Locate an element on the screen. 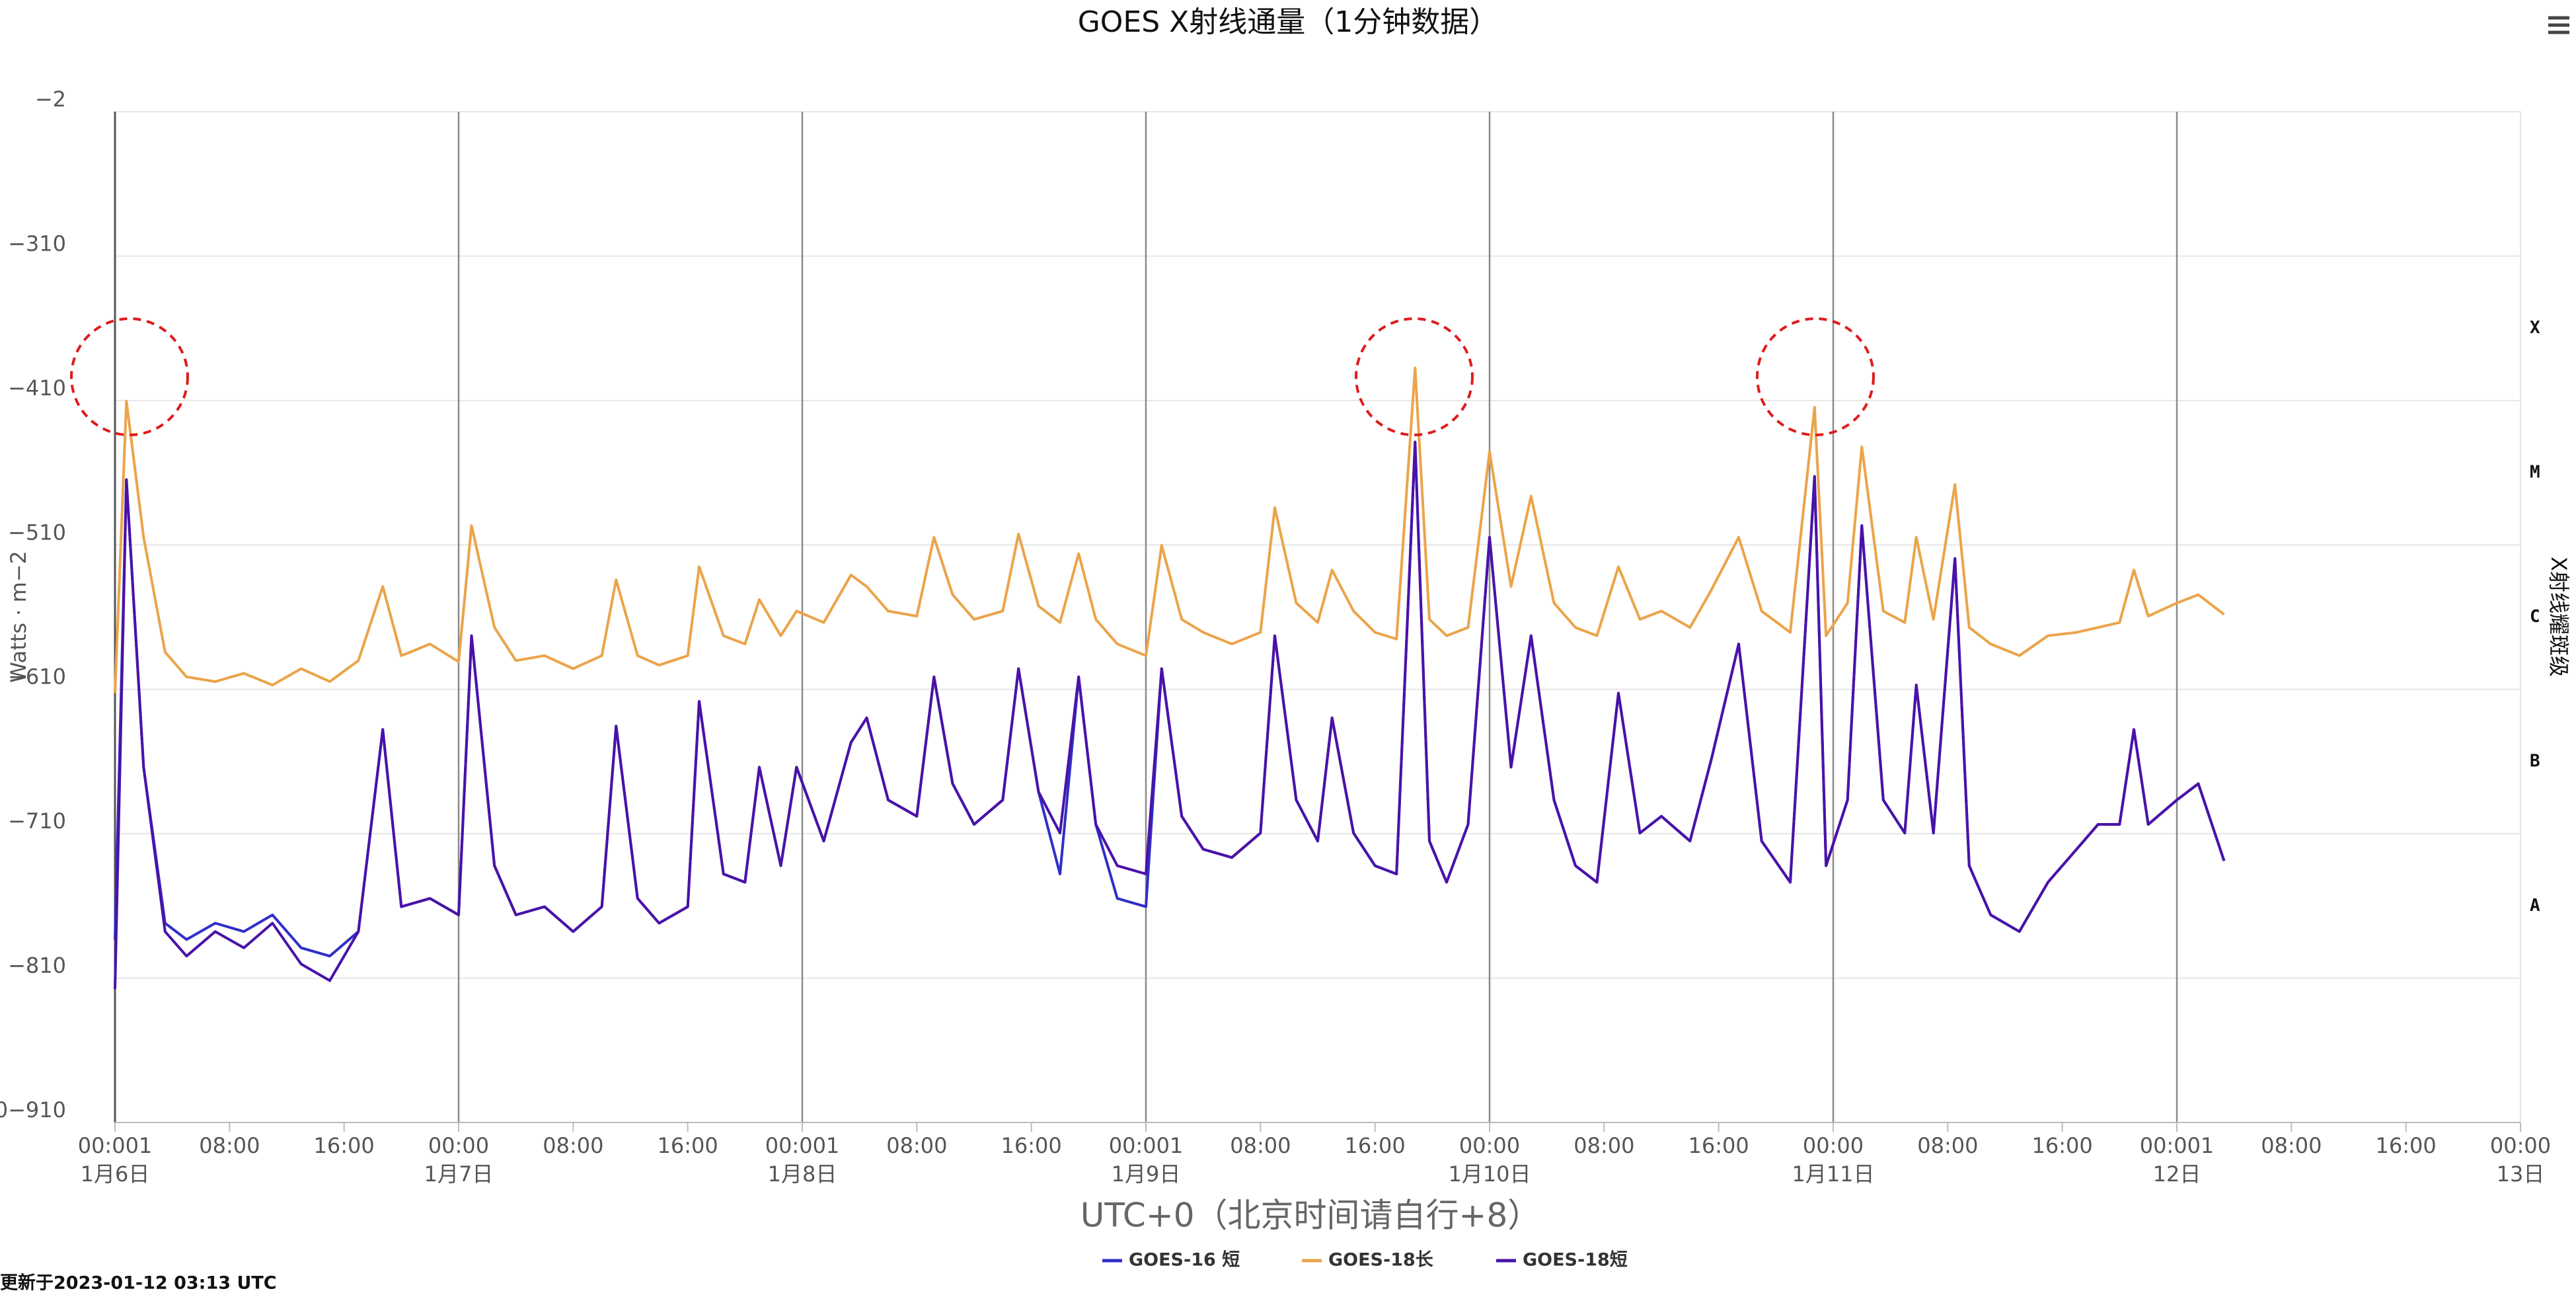 This screenshot has height=1297, width=2576. y-tick-label: −510 is located at coordinates (37, 532).